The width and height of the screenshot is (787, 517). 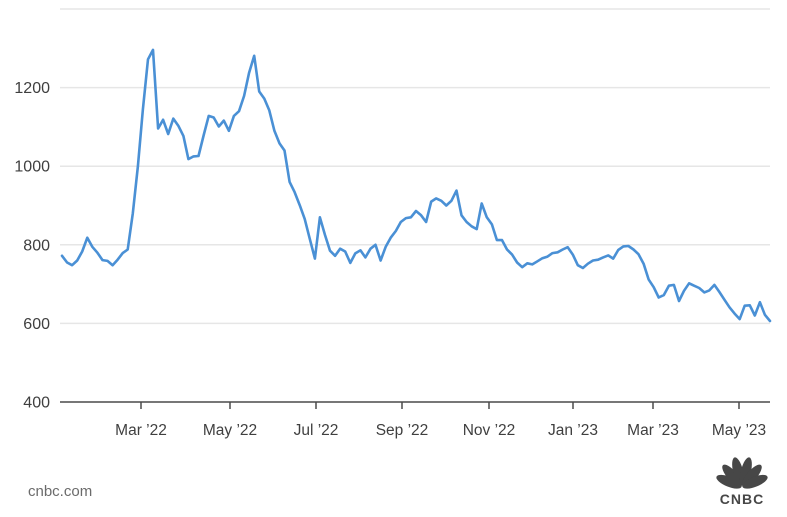 What do you see at coordinates (32, 88) in the screenshot?
I see `y-axis-tick-label: 1200` at bounding box center [32, 88].